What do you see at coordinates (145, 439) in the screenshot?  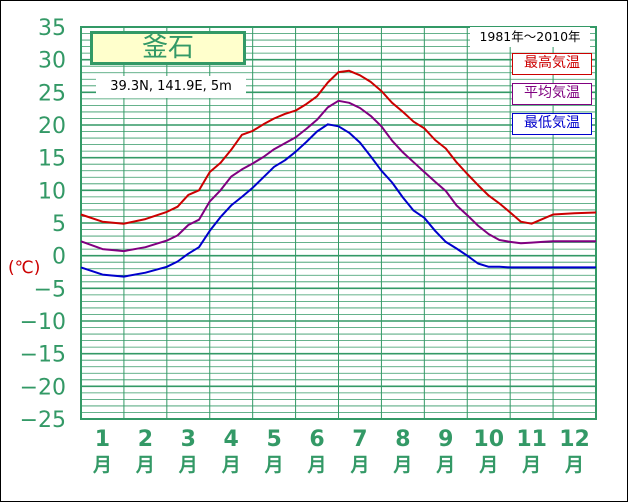 I see `x-tick-label: 2` at bounding box center [145, 439].